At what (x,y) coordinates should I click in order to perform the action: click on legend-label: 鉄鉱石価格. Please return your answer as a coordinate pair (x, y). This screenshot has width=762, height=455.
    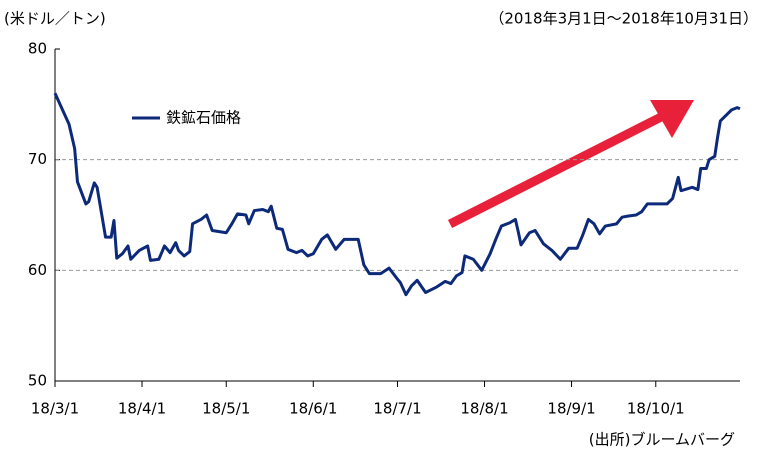
    Looking at the image, I should click on (203, 118).